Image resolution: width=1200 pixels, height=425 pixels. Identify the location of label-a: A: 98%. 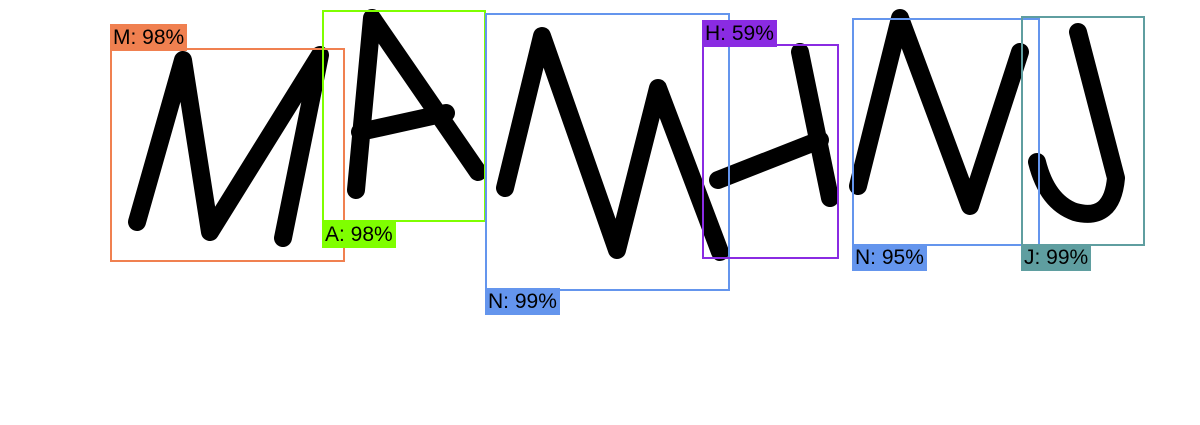
(359, 234).